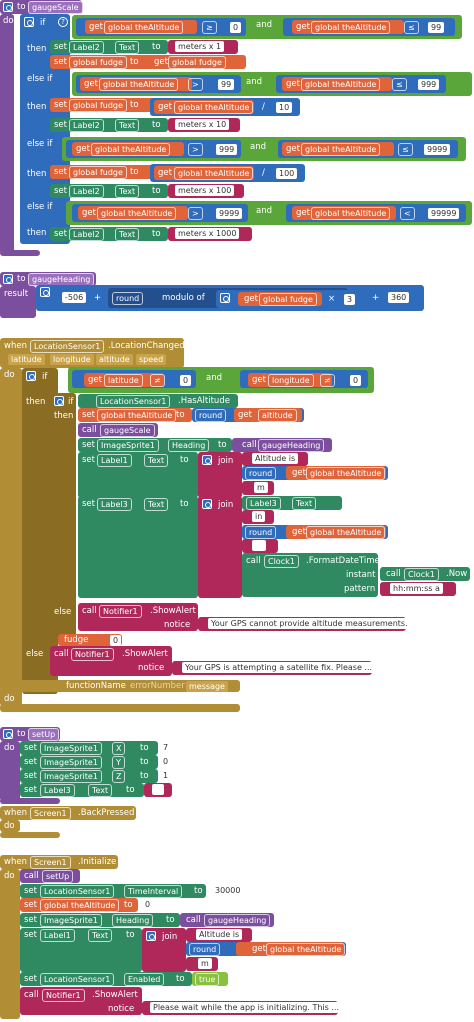 The width and height of the screenshot is (474, 1022). I want to click on param-speed: speed, so click(151, 359).